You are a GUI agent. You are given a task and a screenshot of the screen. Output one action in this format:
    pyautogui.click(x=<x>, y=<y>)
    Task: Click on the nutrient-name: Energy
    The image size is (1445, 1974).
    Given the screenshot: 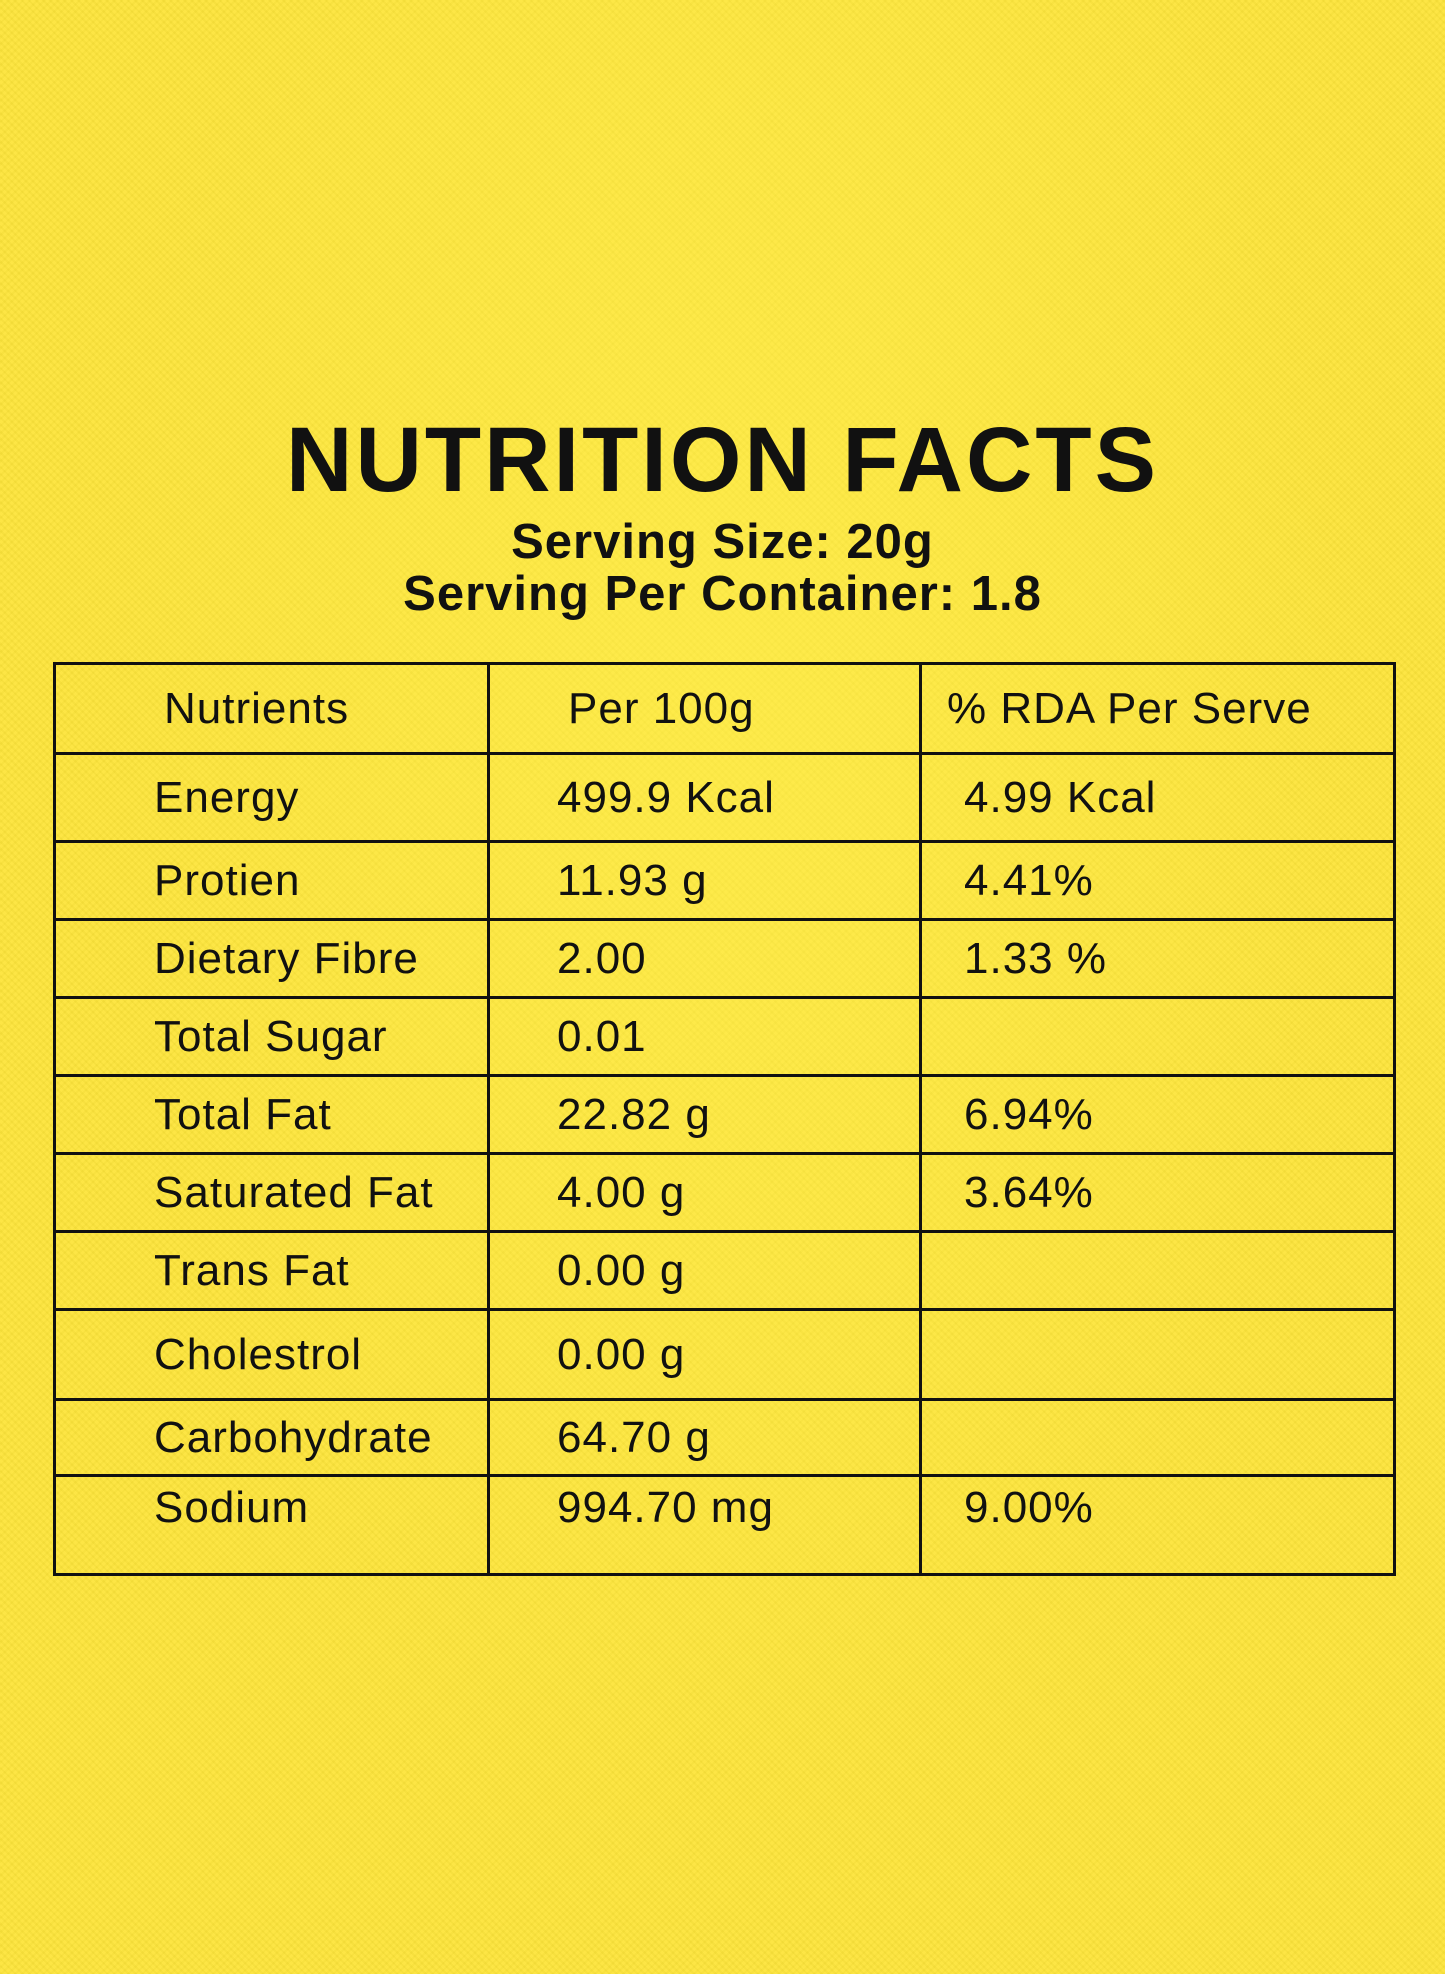 What is the action you would take?
    pyautogui.click(x=271, y=797)
    